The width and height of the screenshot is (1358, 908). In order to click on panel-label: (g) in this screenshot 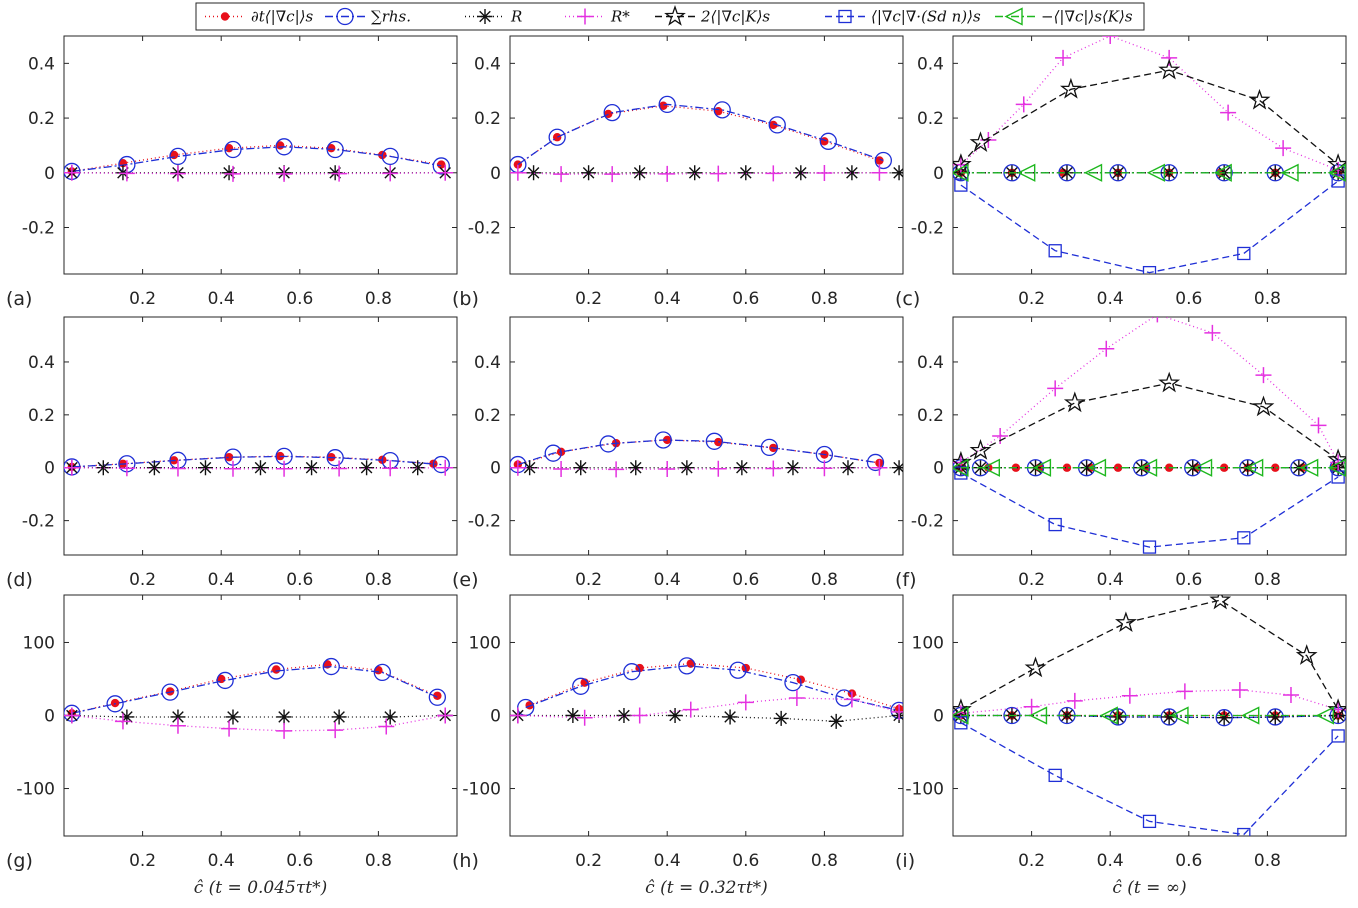, I will do `click(19, 861)`.